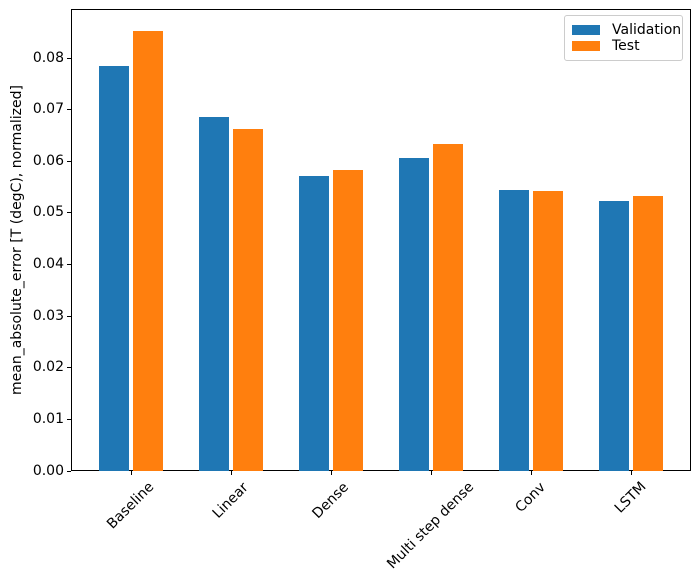 Image resolution: width=700 pixels, height=582 pixels. Describe the element at coordinates (314, 323) in the screenshot. I see `bar-validation-dense` at that location.